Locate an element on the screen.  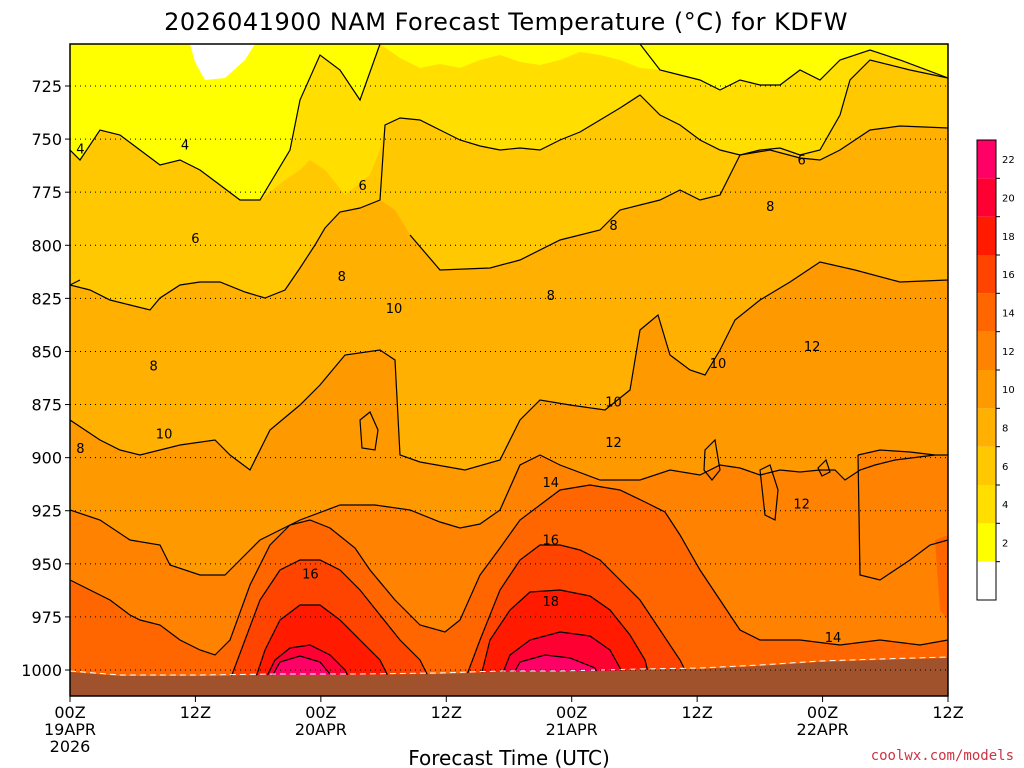
terrain-edge is located at coordinates (509, 666).